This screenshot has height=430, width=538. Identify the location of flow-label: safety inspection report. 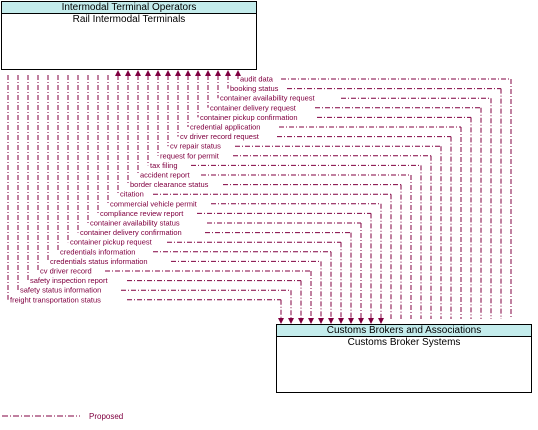
(69, 280).